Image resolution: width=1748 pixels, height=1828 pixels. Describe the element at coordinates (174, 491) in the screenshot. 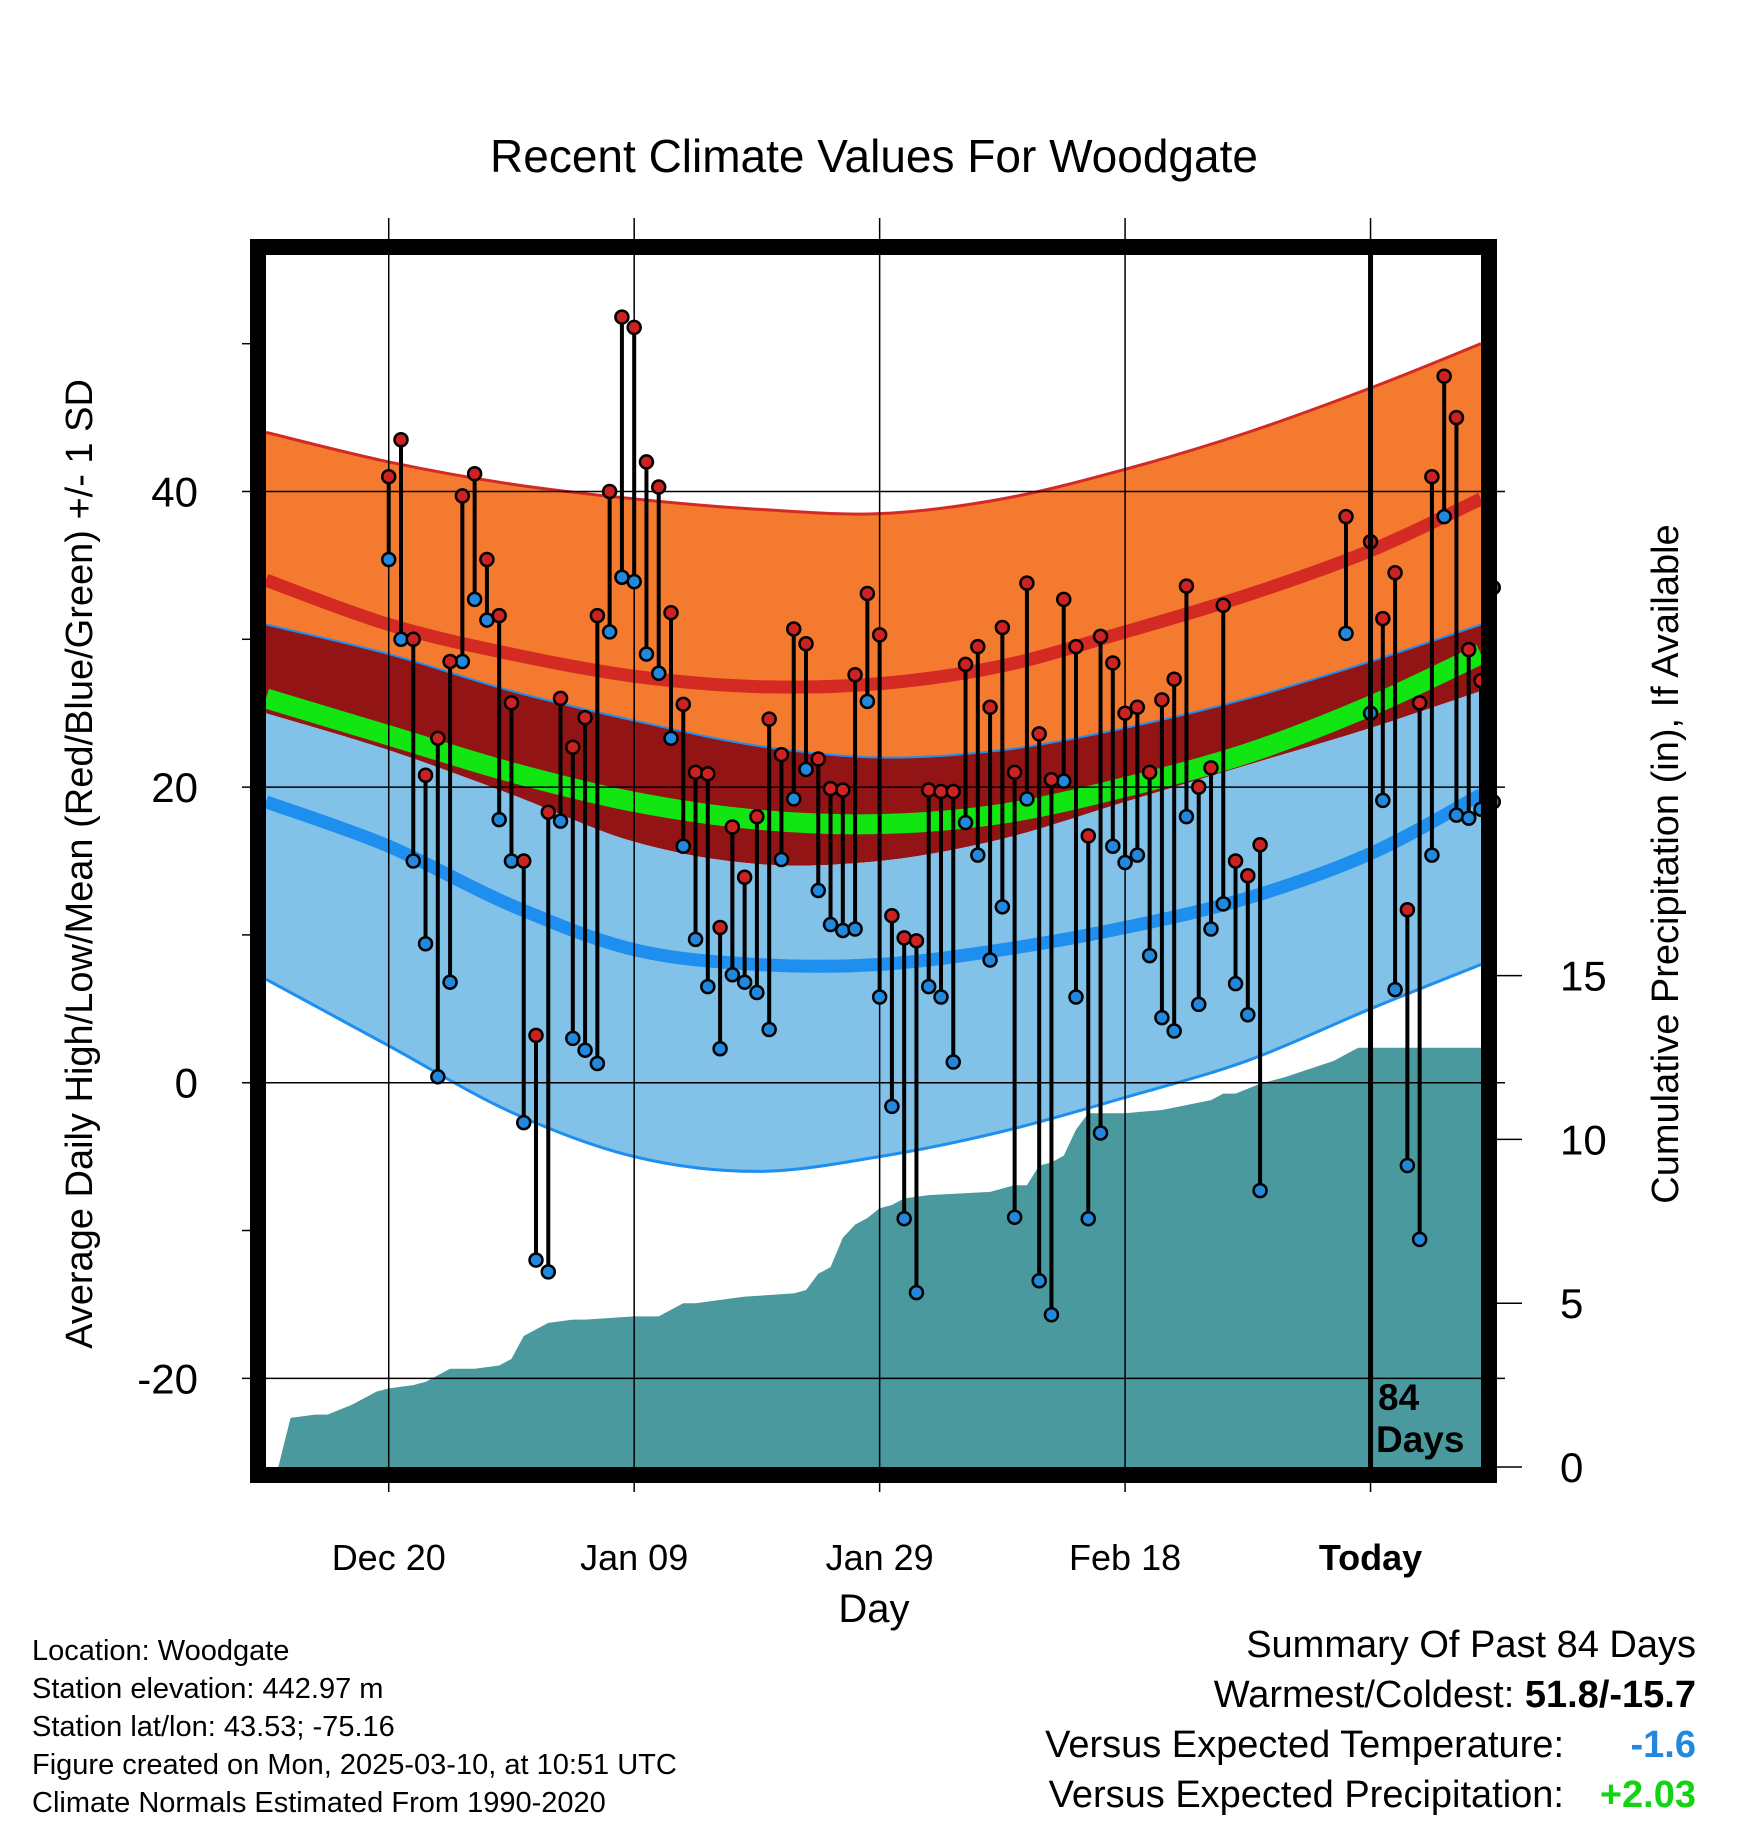

I see `y-tick-label: 40` at that location.